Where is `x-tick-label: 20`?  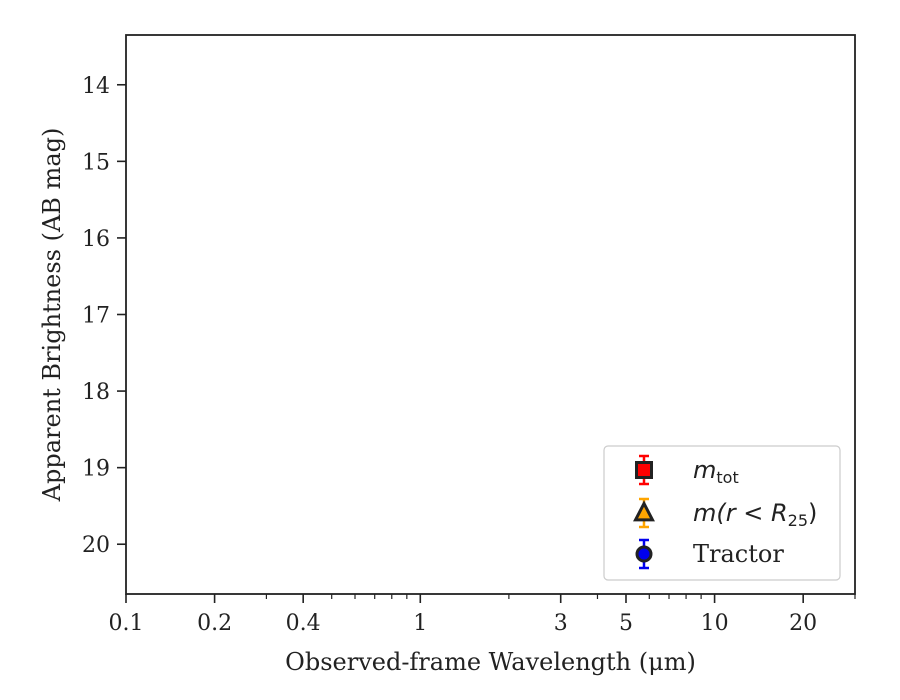 x-tick-label: 20 is located at coordinates (803, 623).